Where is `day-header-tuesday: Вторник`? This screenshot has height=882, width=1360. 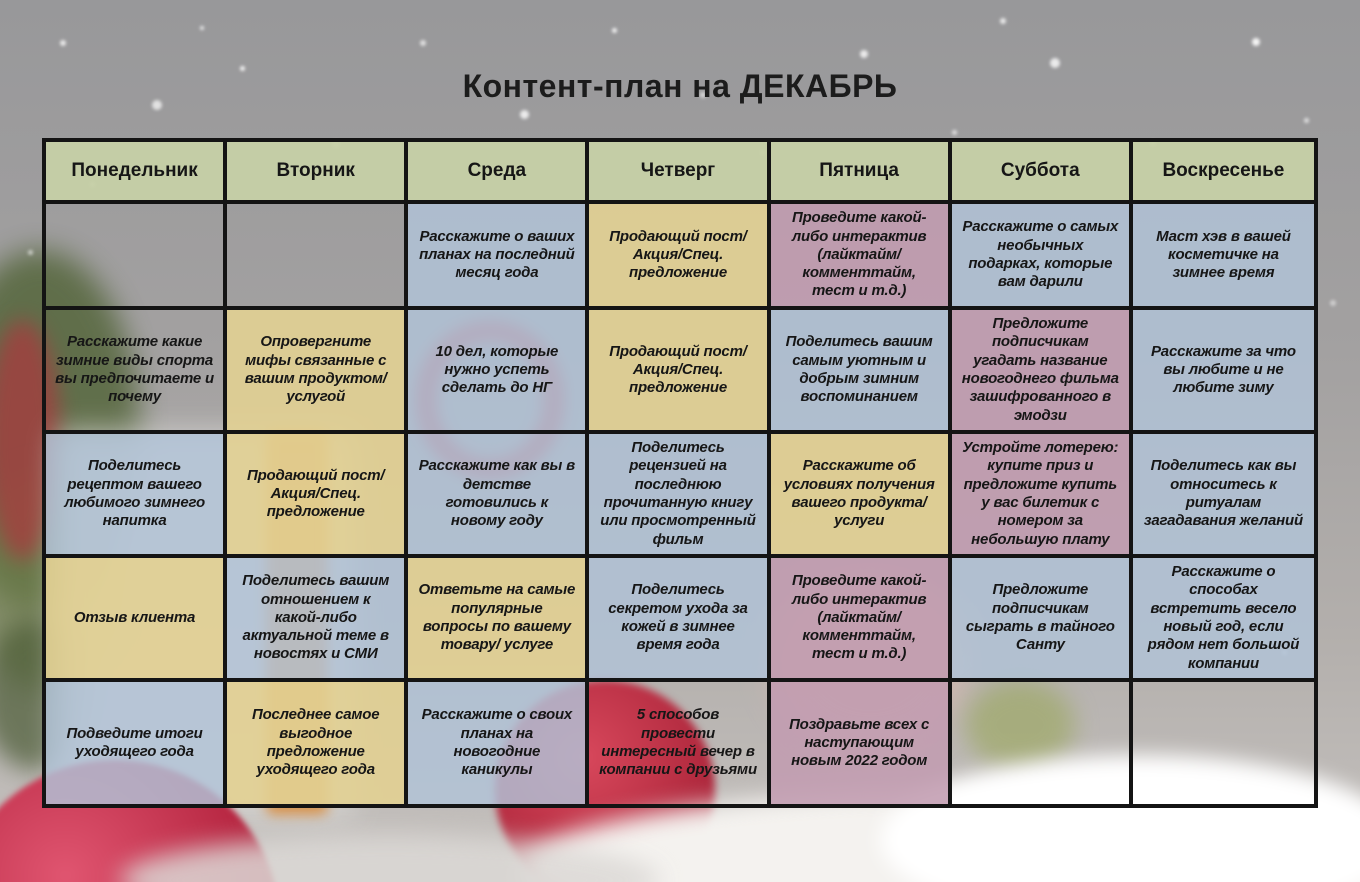
day-header-tuesday: Вторник is located at coordinates (318, 173).